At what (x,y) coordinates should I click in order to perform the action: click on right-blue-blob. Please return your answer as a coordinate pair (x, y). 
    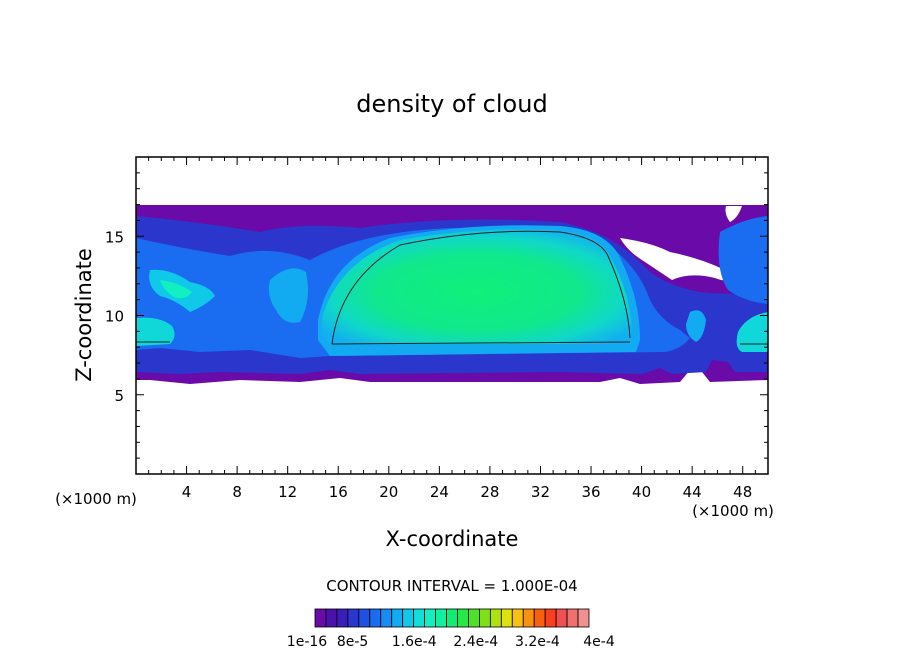
    Looking at the image, I should click on (743, 260).